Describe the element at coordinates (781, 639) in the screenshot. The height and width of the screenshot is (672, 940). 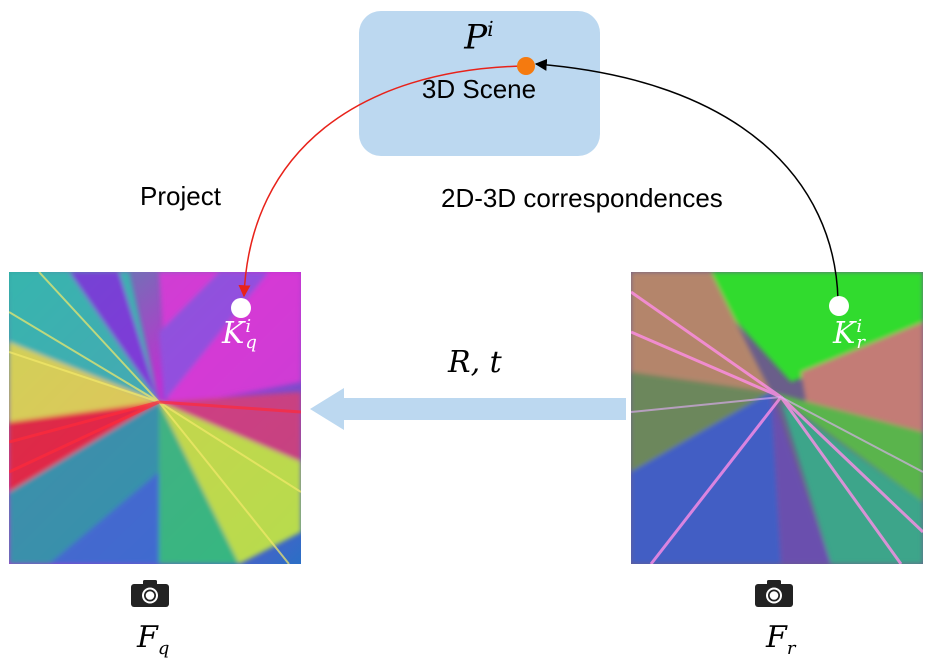
I see `reference-feature-label: Fr` at that location.